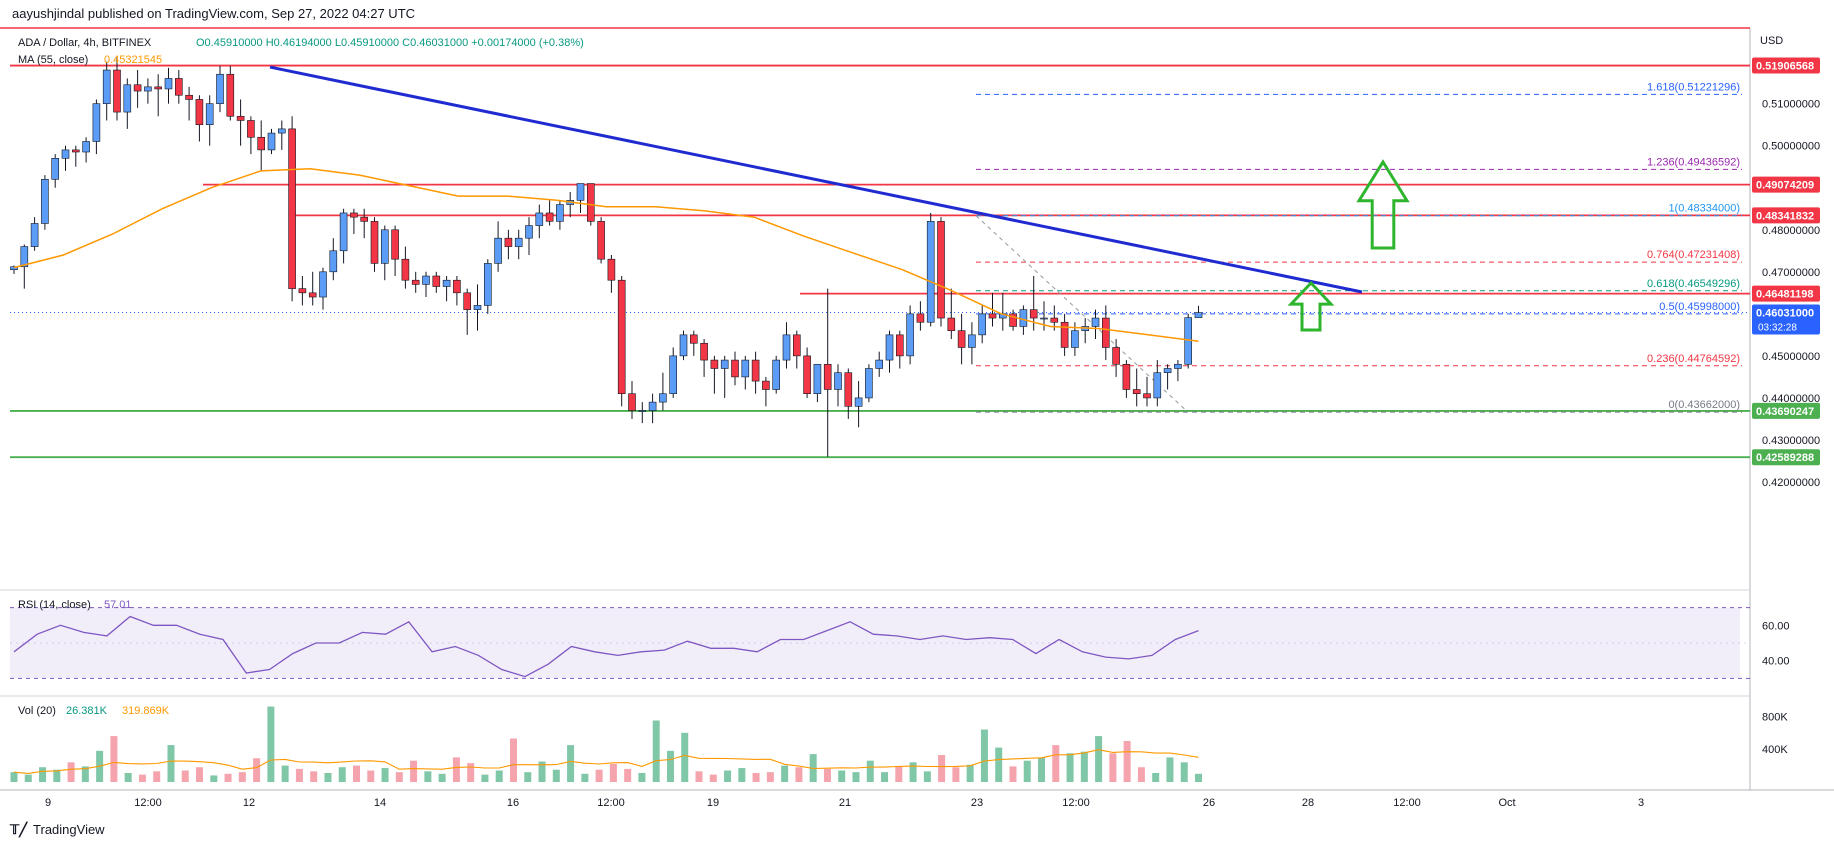  I want to click on fib-diagonal, so click(1082, 314).